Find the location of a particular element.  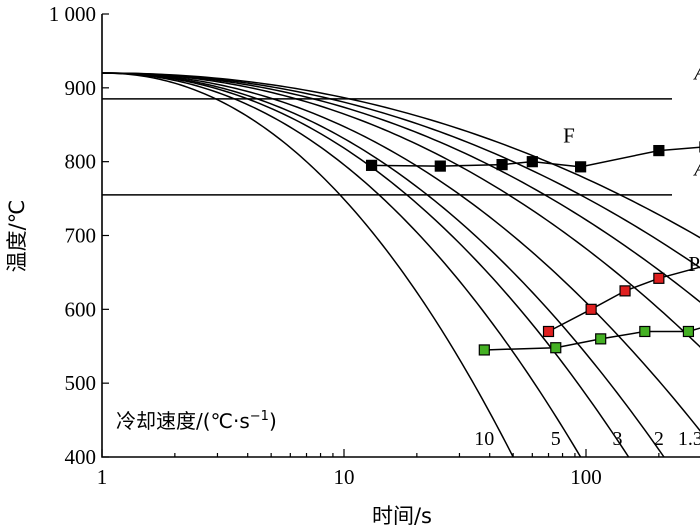

series-label-F: F is located at coordinates (569, 135).